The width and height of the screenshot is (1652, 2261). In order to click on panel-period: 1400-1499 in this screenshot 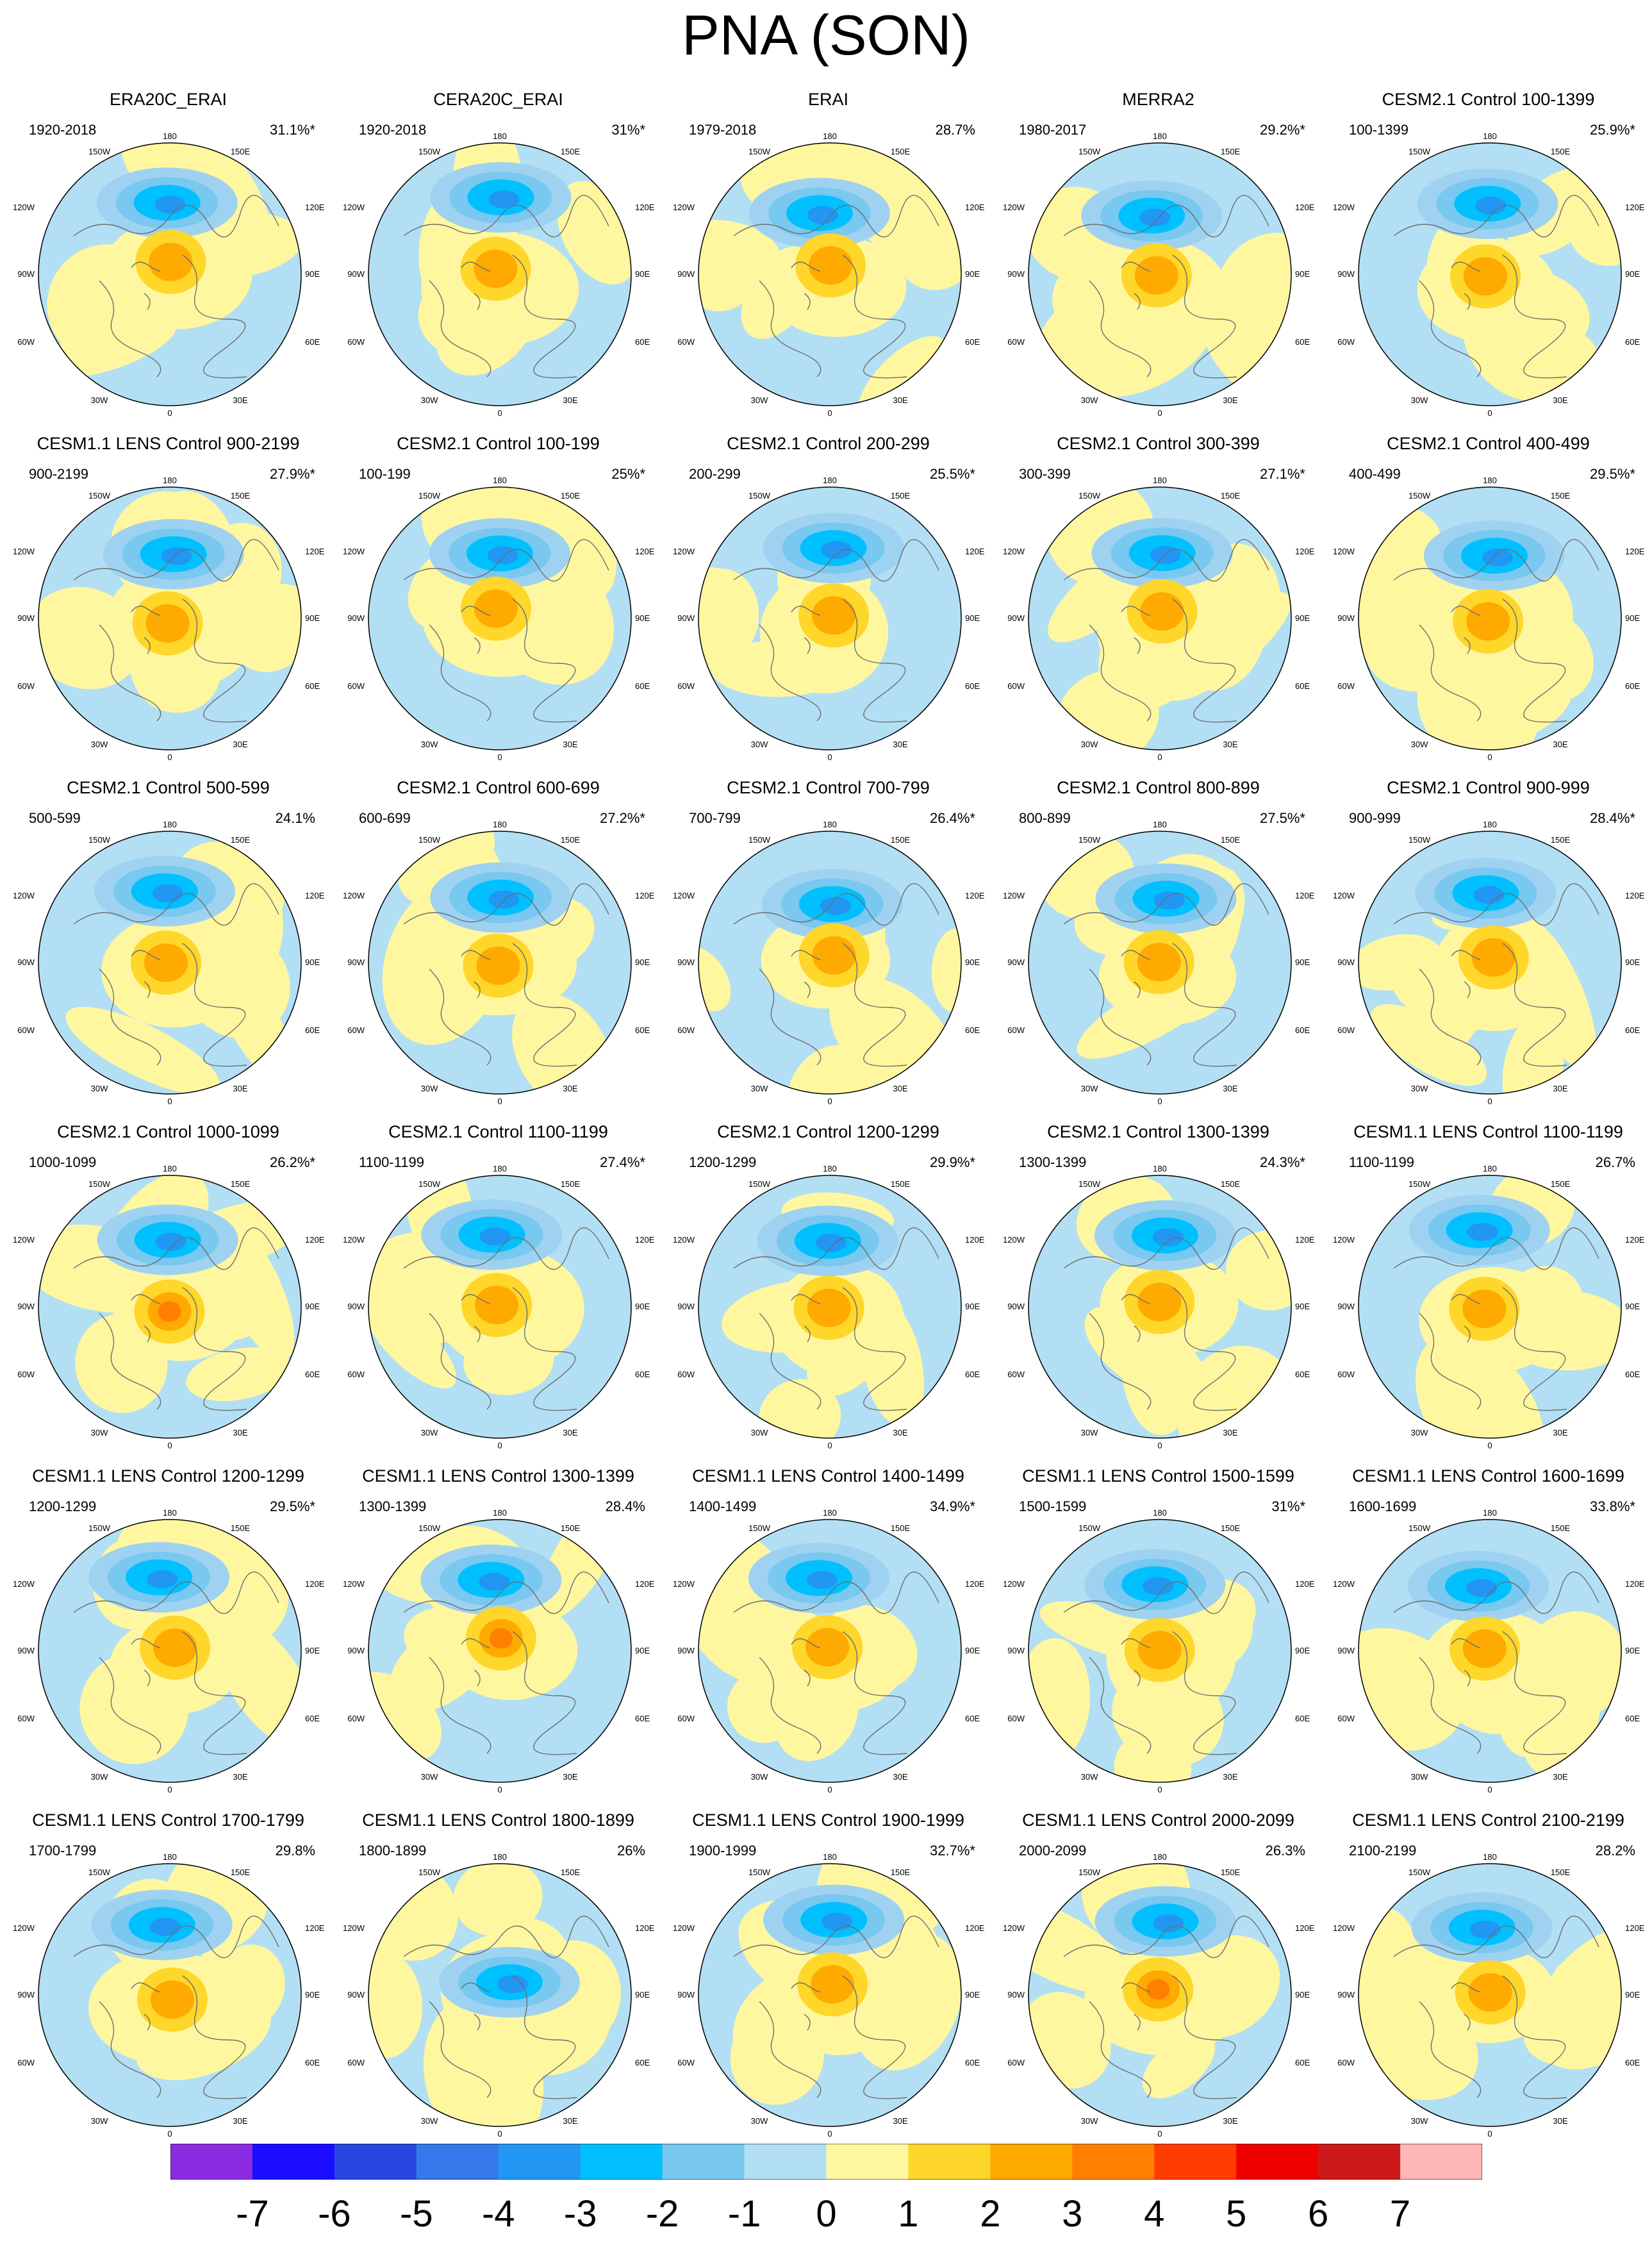, I will do `click(723, 1506)`.